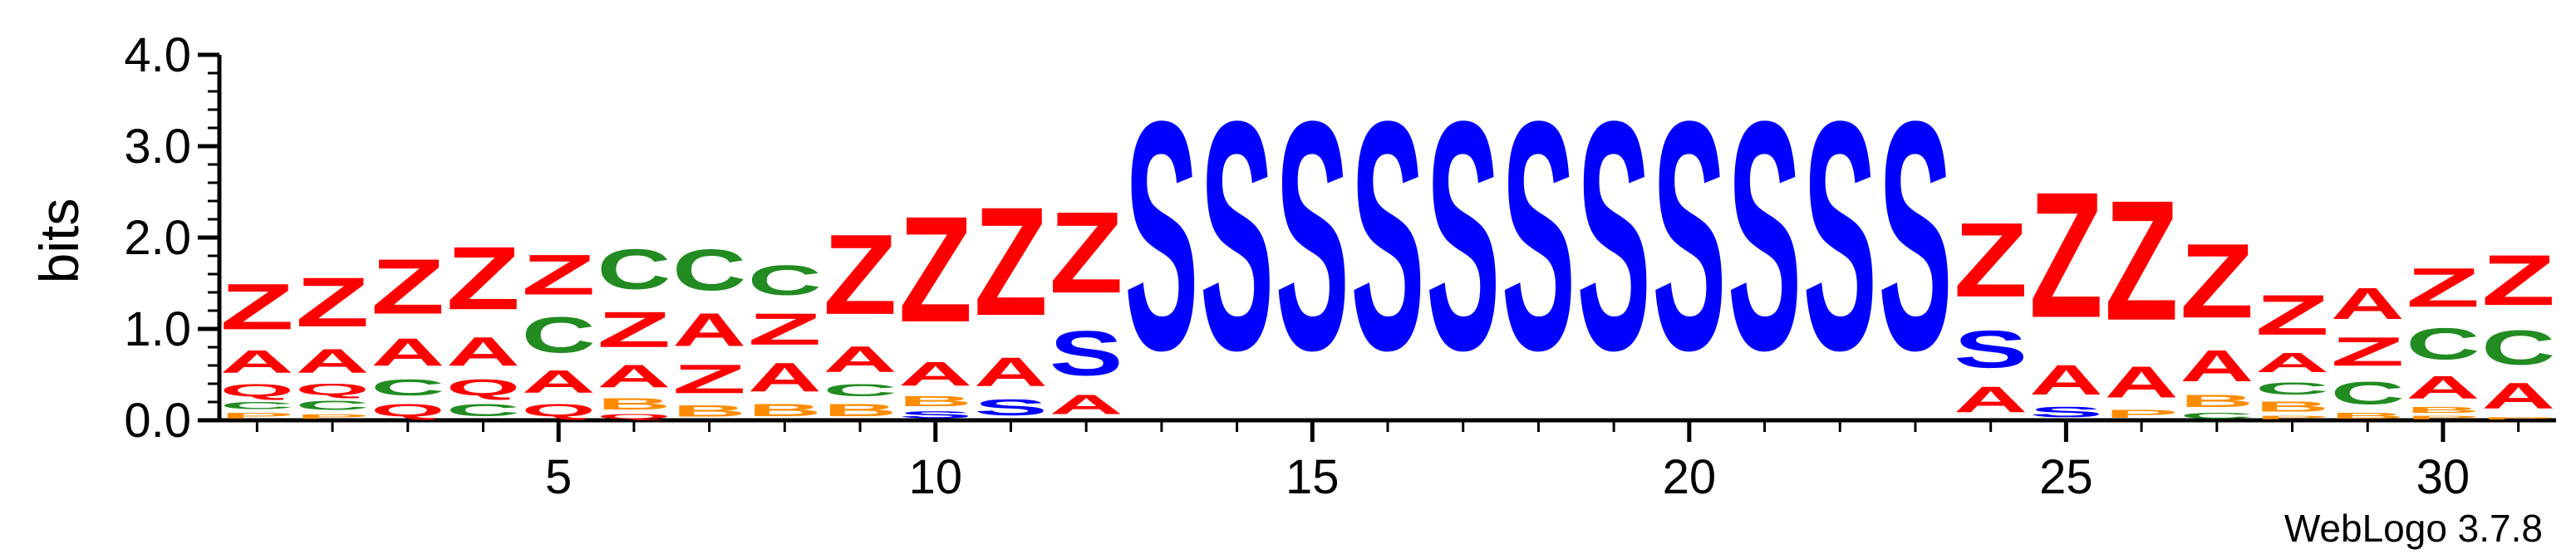  I want to click on weblogo-credit: WebLogo 3.7.8, so click(2413, 528).